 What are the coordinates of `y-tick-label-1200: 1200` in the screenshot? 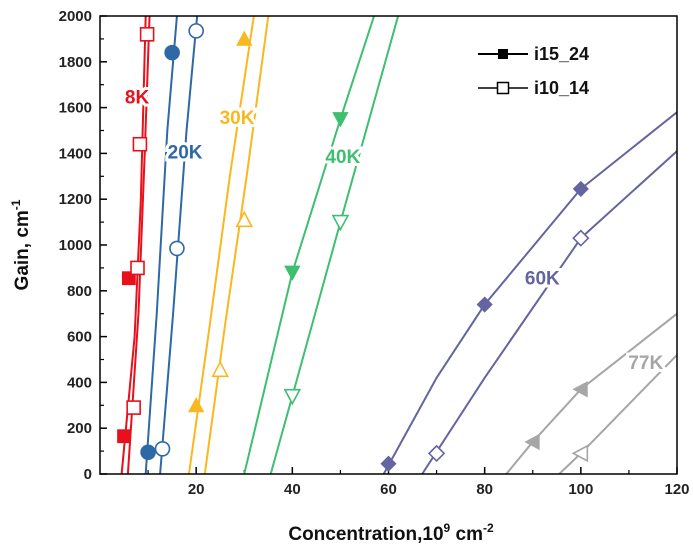 It's located at (75, 199).